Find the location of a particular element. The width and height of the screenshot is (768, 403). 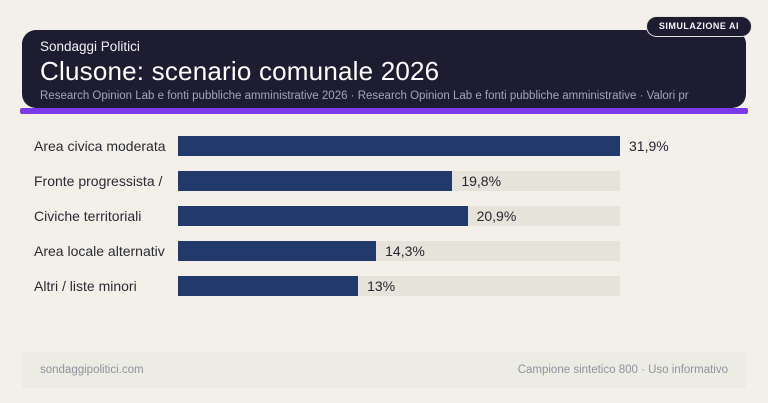

accent-line is located at coordinates (384, 111).